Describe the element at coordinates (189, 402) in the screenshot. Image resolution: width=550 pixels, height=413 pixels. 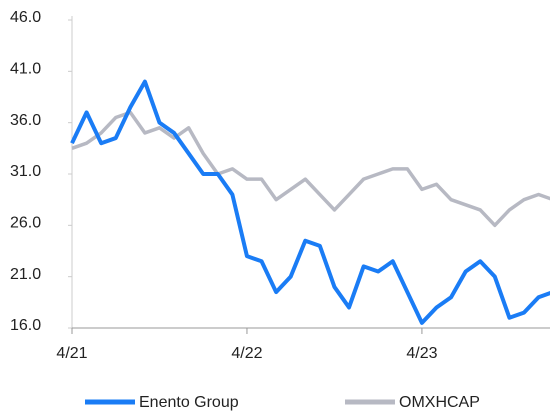
I see `legend-label: Enento Group` at that location.